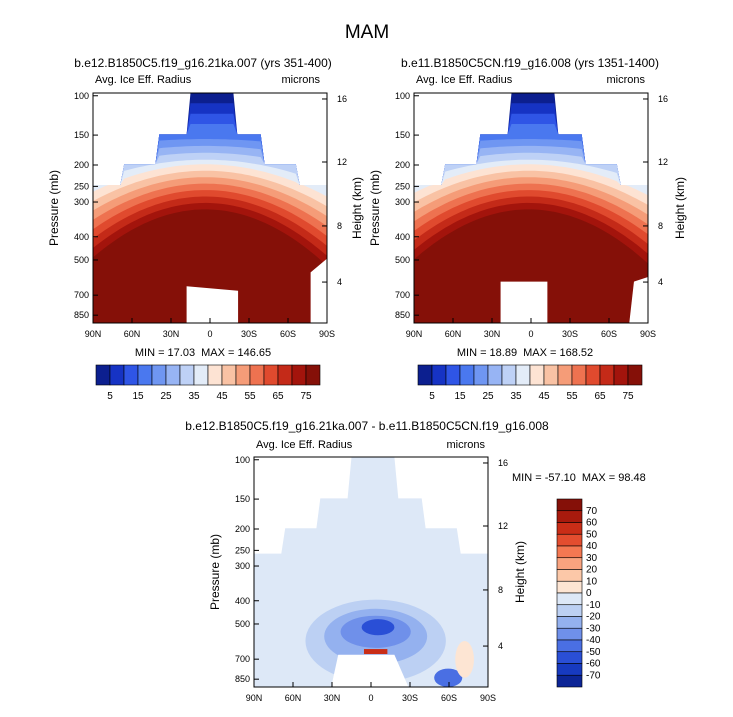  What do you see at coordinates (530, 334) in the screenshot?
I see `panel-2-x-tick-label: 0` at bounding box center [530, 334].